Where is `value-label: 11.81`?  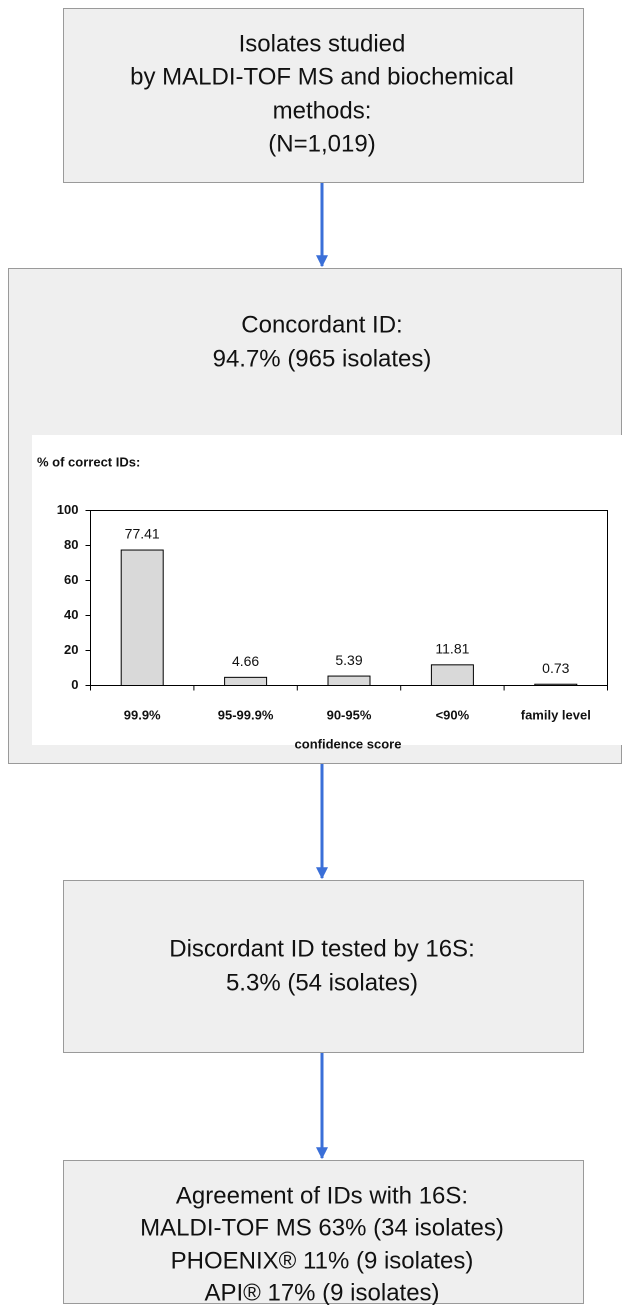 value-label: 11.81 is located at coordinates (452, 649).